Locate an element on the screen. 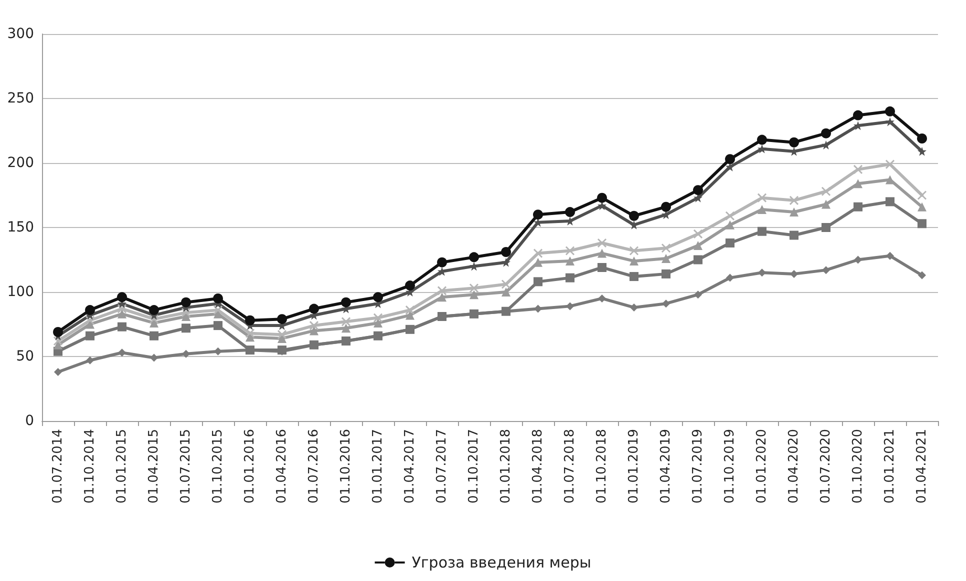  y-tick-label: 300 is located at coordinates (20, 34).